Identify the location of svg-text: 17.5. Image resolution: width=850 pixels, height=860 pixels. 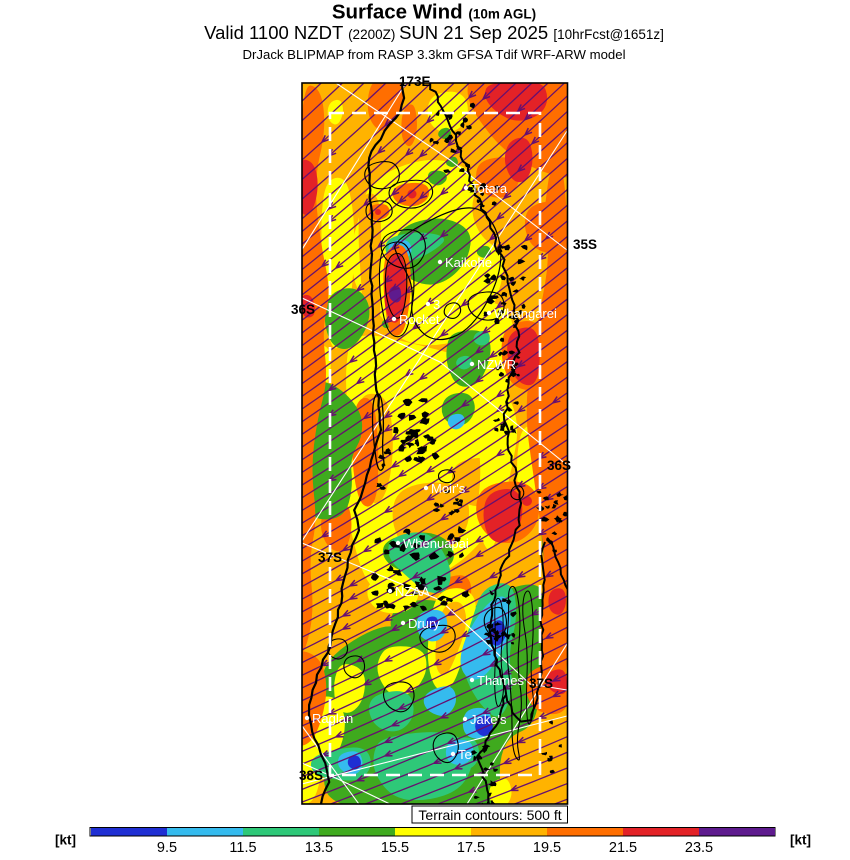
(471, 848).